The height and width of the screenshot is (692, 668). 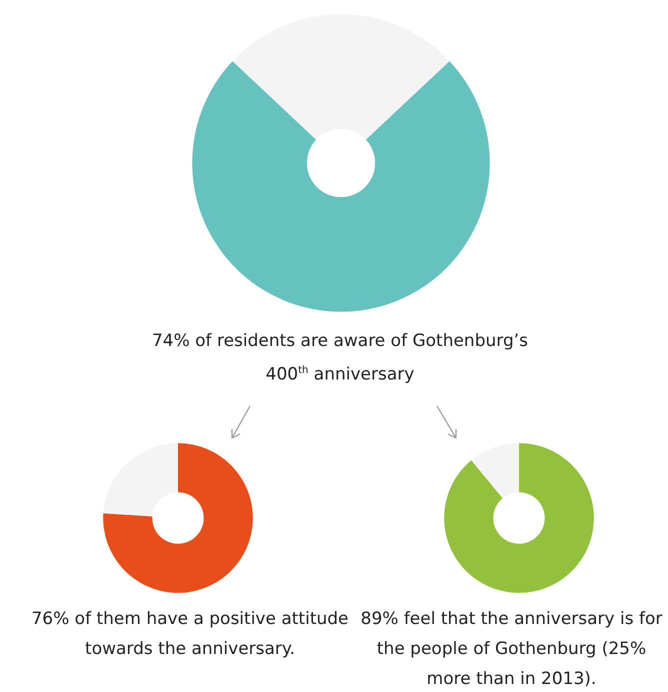 What do you see at coordinates (340, 358) in the screenshot?
I see `text: 74% of residents are aware of Gothenburg’s 400$^{th}$ anniversary` at bounding box center [340, 358].